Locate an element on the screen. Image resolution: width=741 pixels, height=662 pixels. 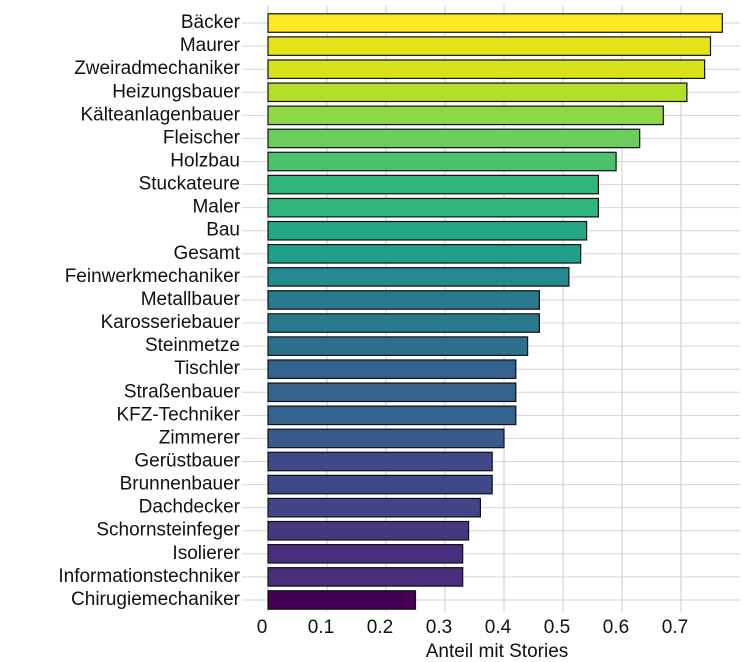
y-tick-label: Heizungsbauer is located at coordinates (176, 91).